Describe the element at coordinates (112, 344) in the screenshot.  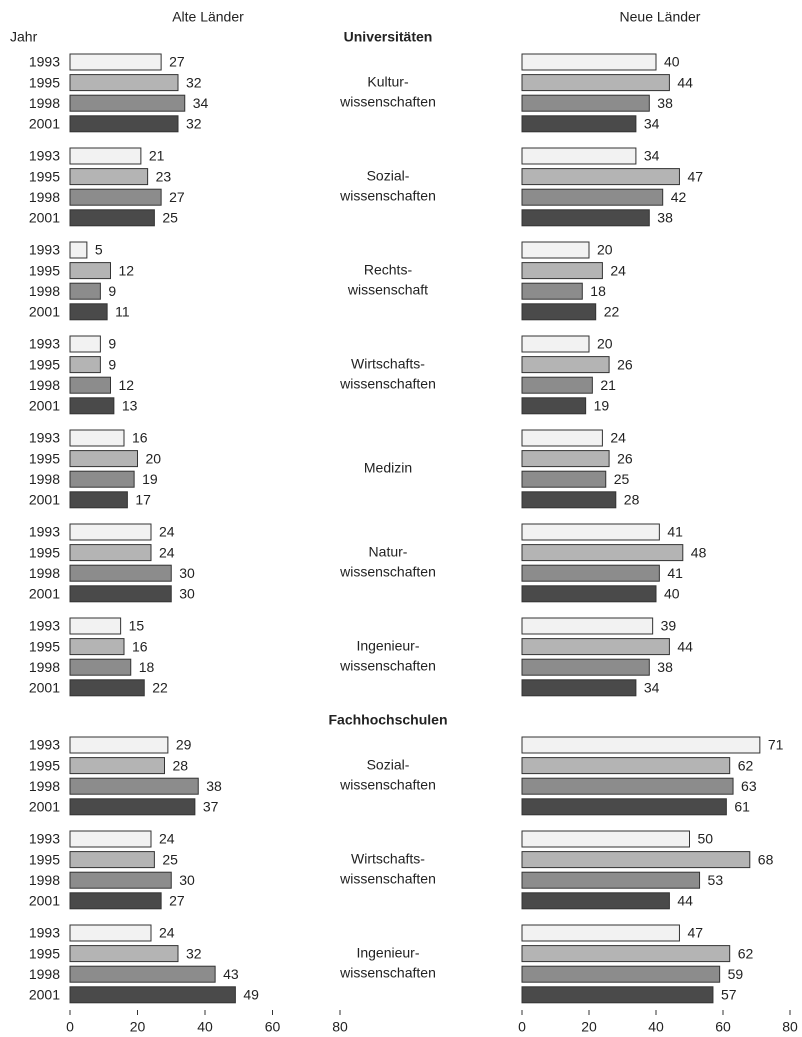
I see `value-label: 9` at that location.